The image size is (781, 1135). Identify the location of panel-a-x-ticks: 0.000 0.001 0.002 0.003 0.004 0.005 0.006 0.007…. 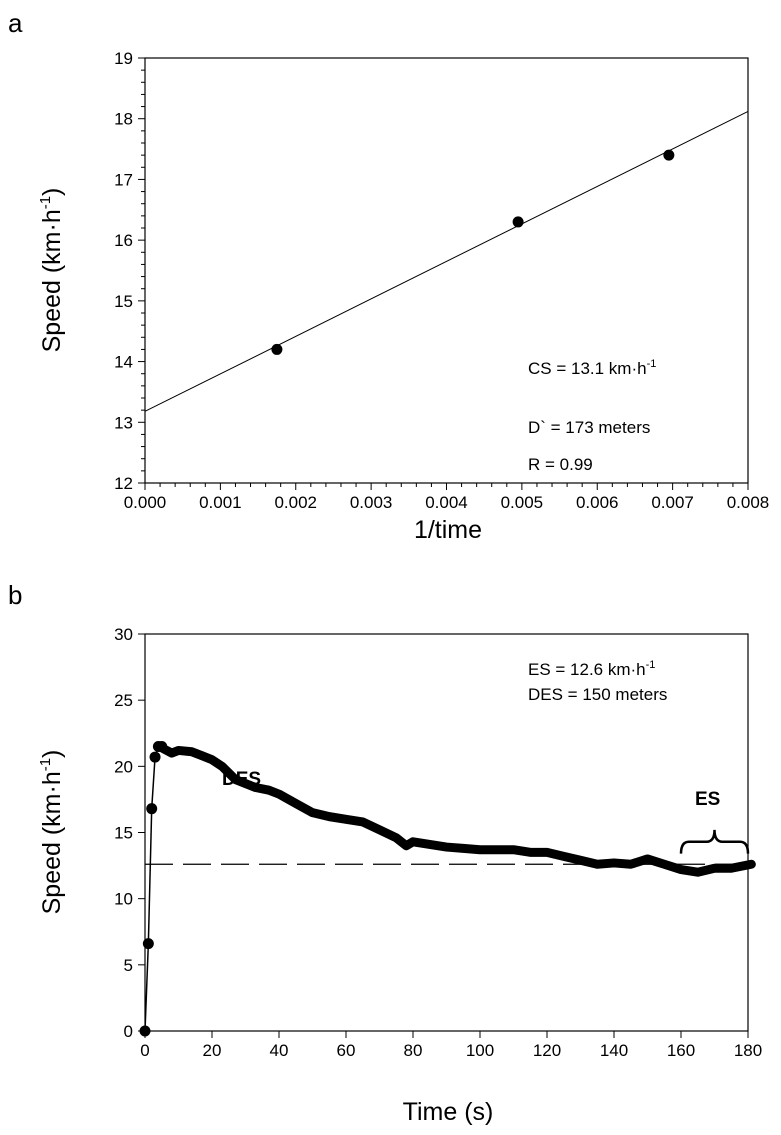
(447, 497).